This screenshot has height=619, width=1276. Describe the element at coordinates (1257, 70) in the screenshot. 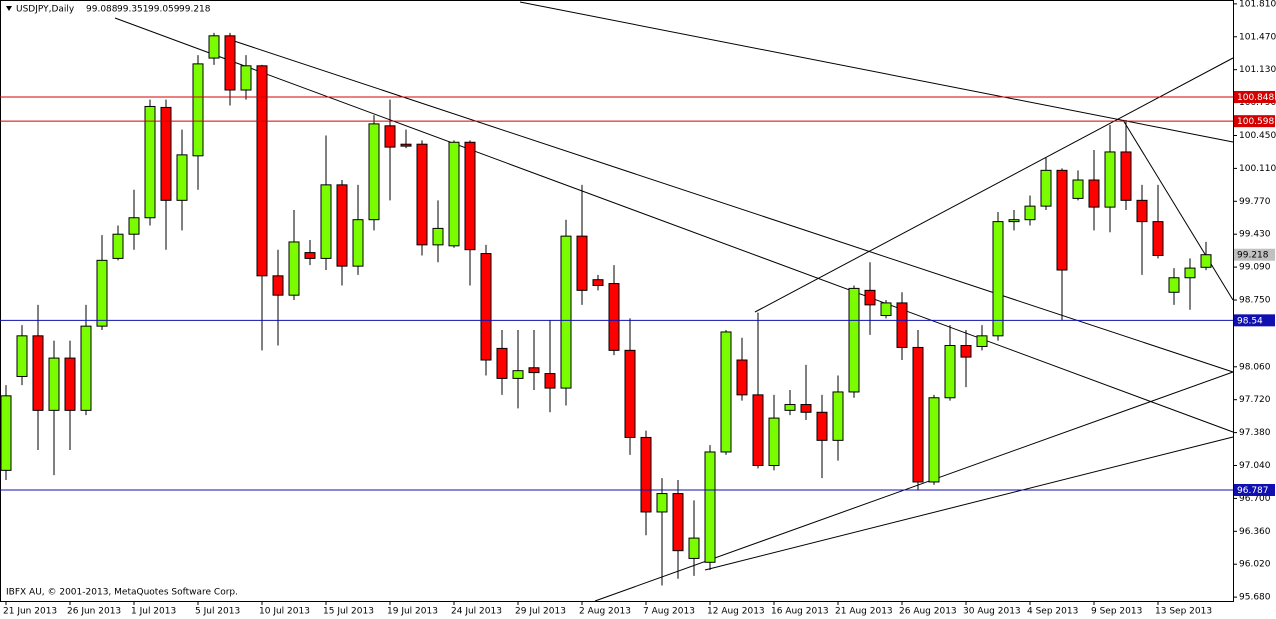

I see `y-tick-label: 101.130` at that location.